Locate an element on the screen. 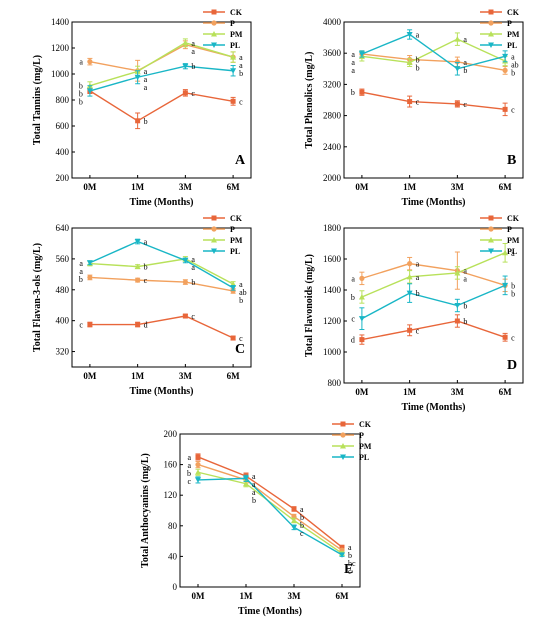 Image resolution: width=550 pixels, height=631 pixels. legend: CK P PM PL is located at coordinates (500, 235).